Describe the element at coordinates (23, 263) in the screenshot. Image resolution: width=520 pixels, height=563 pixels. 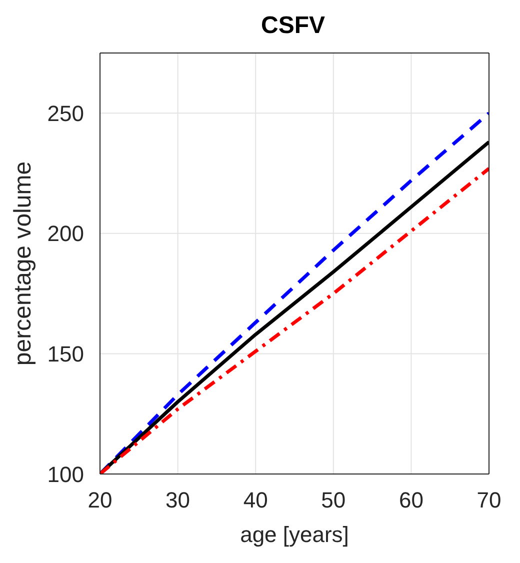
I see `y-axis-title: percentage volume` at that location.